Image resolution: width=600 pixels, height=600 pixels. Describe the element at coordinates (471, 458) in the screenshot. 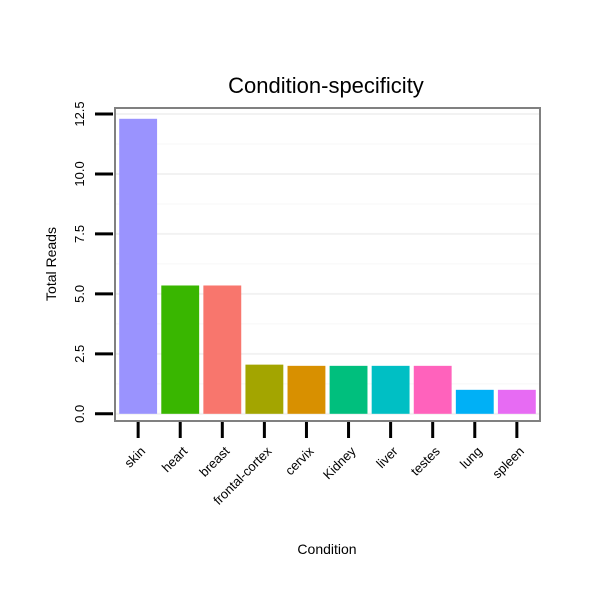

I see `x-tick-label: lung` at that location.